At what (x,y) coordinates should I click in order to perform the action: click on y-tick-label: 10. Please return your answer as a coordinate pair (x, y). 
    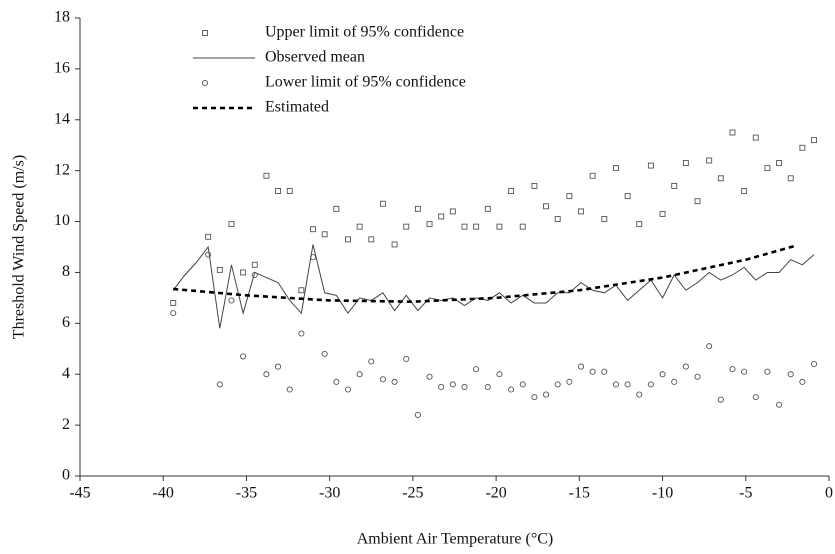
    Looking at the image, I should click on (62, 220).